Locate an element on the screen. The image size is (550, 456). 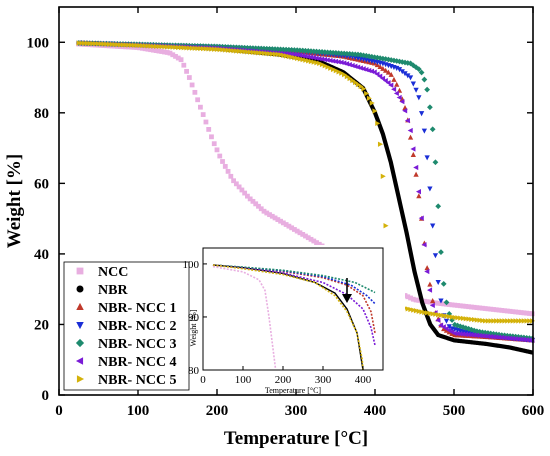
inset-background is located at coordinates (302, 310).